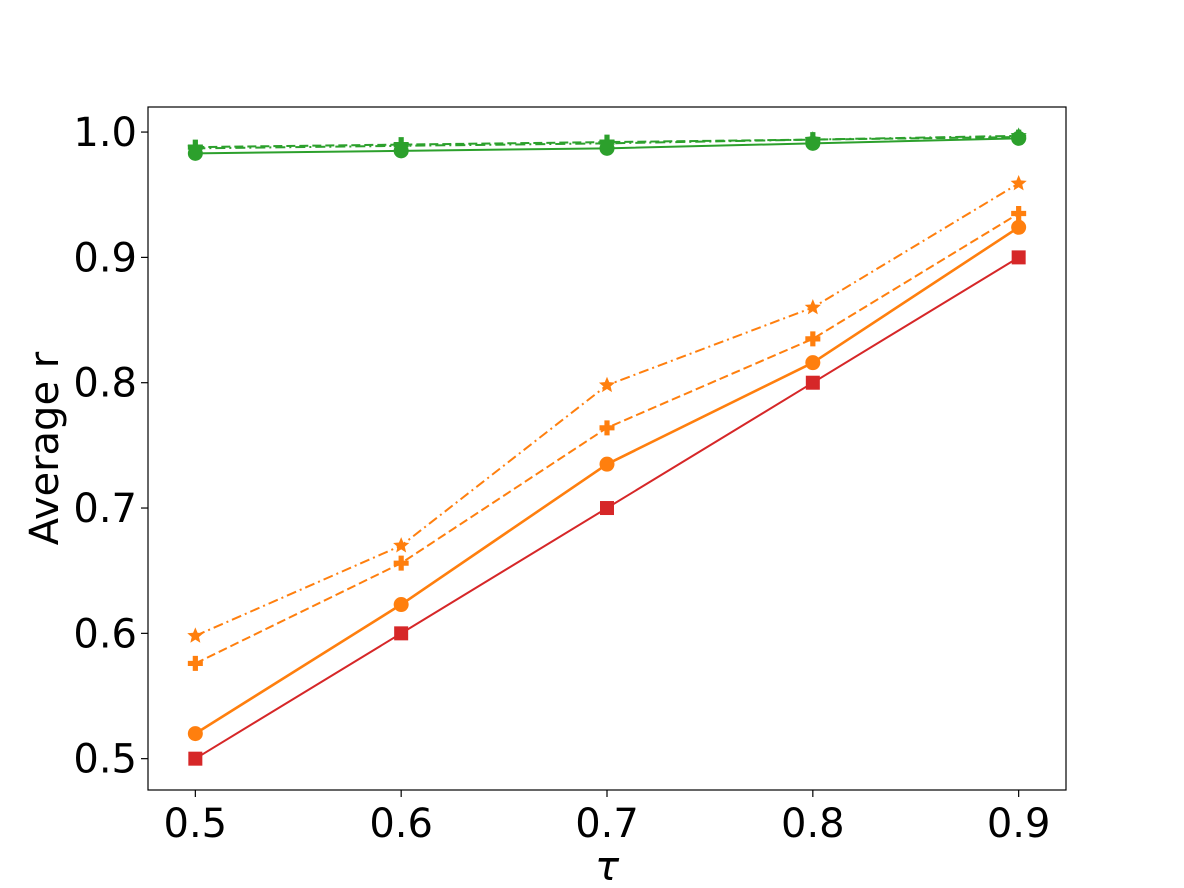 The image size is (1184, 888). I want to click on x-tick-label: 0.8, so click(813, 824).